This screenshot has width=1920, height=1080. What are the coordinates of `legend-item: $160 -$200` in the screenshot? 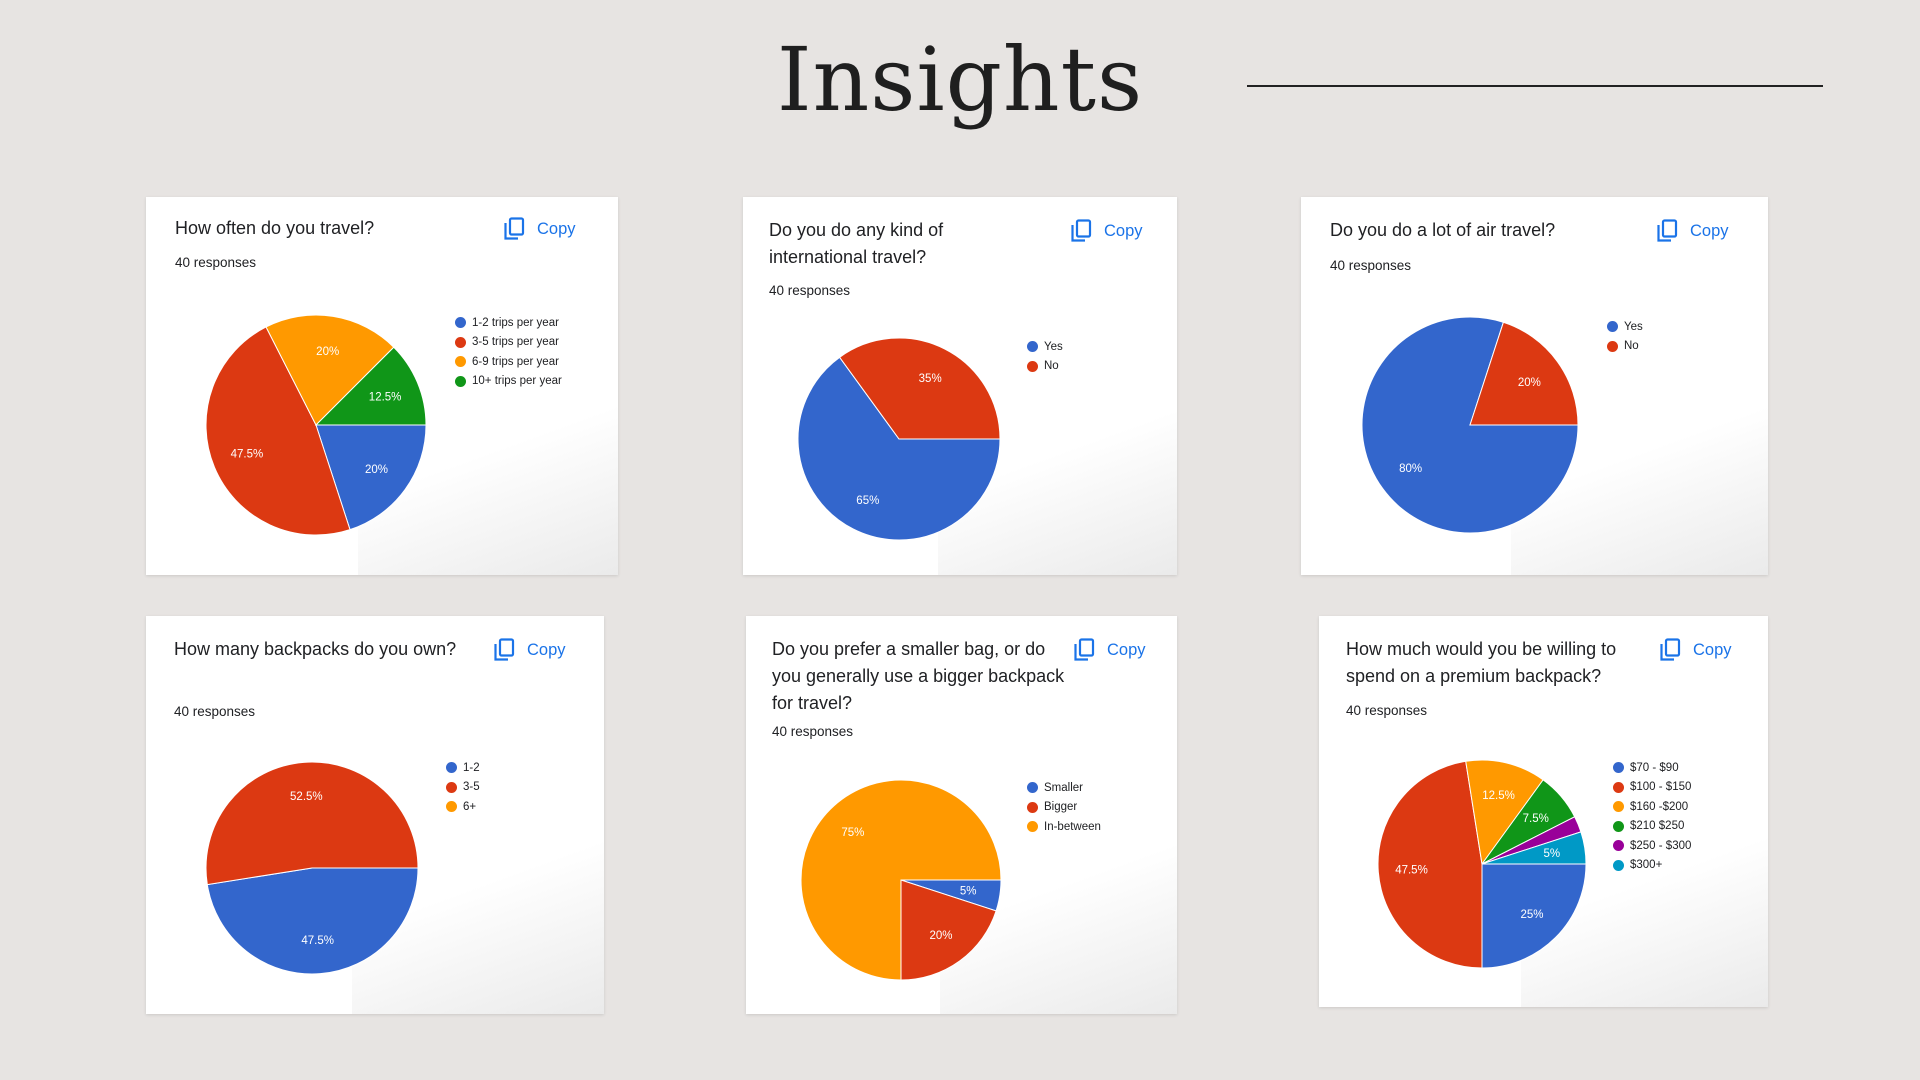 It's located at (1652, 807).